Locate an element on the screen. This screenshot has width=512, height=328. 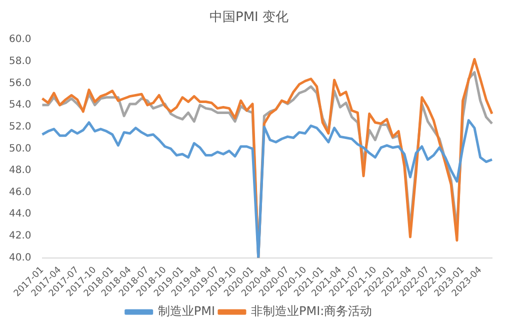
y-tick-label: 58.0 is located at coordinates (20, 62).